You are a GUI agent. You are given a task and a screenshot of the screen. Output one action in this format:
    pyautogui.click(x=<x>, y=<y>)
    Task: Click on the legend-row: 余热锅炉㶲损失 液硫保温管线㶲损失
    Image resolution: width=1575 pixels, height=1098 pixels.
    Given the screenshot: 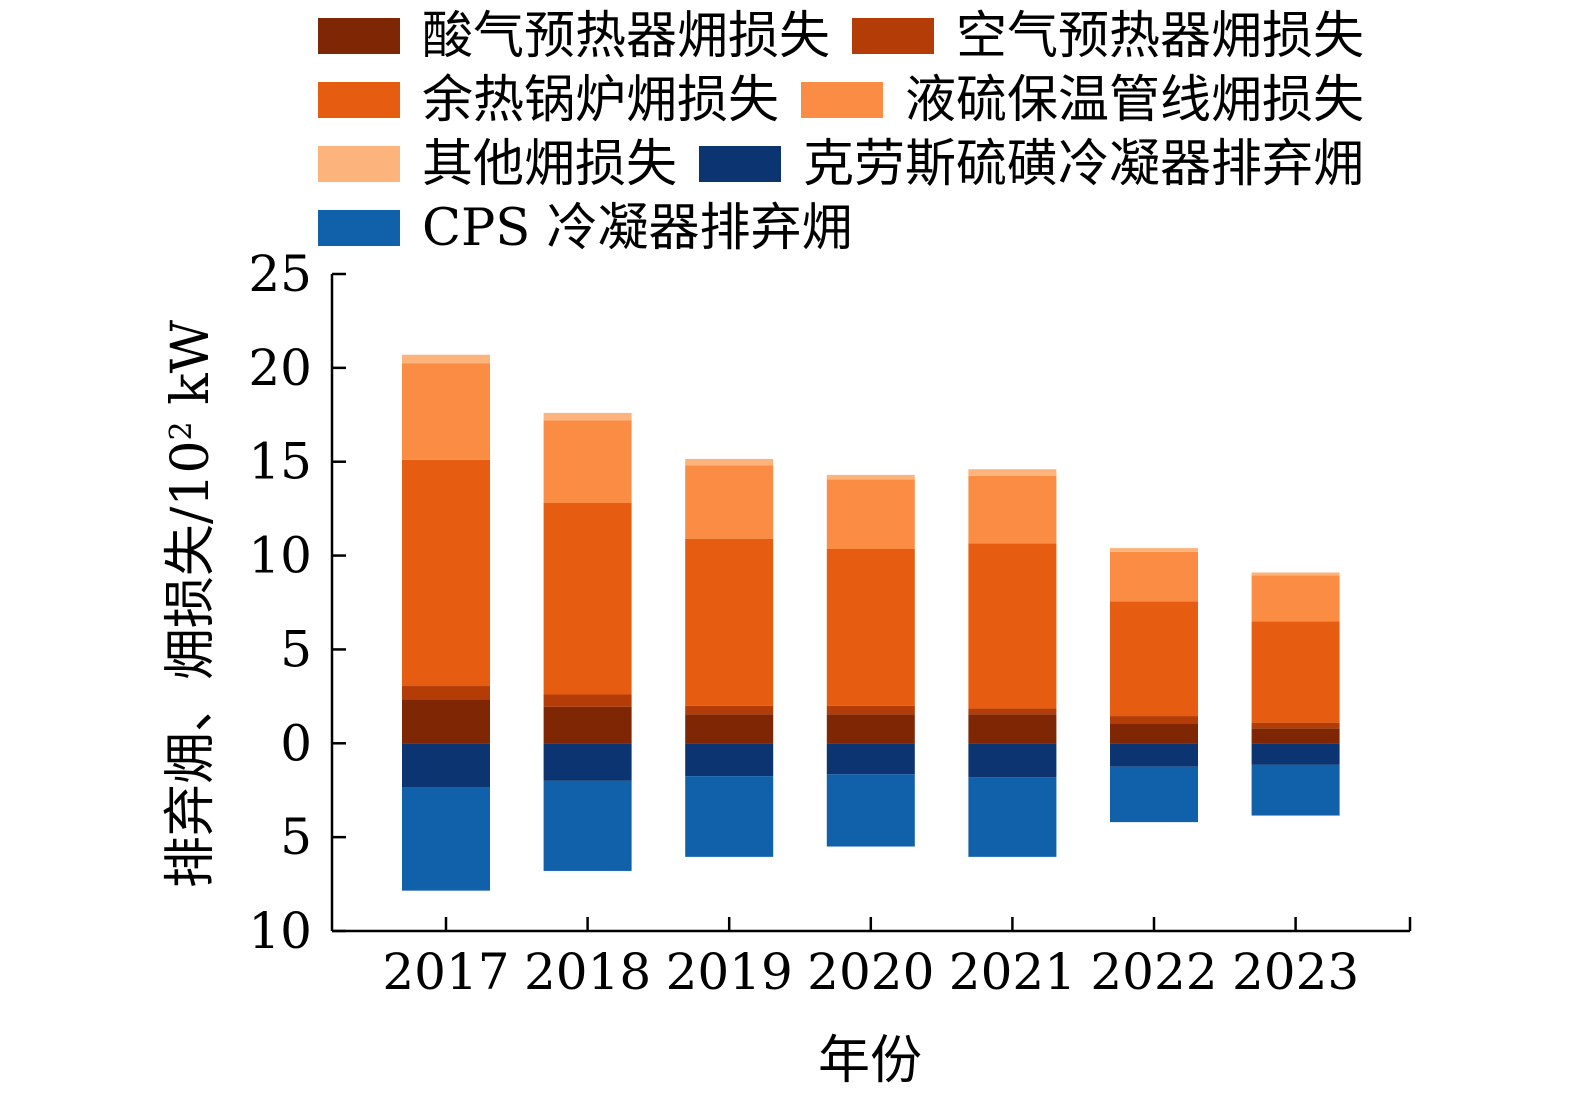 What is the action you would take?
    pyautogui.click(x=943, y=100)
    